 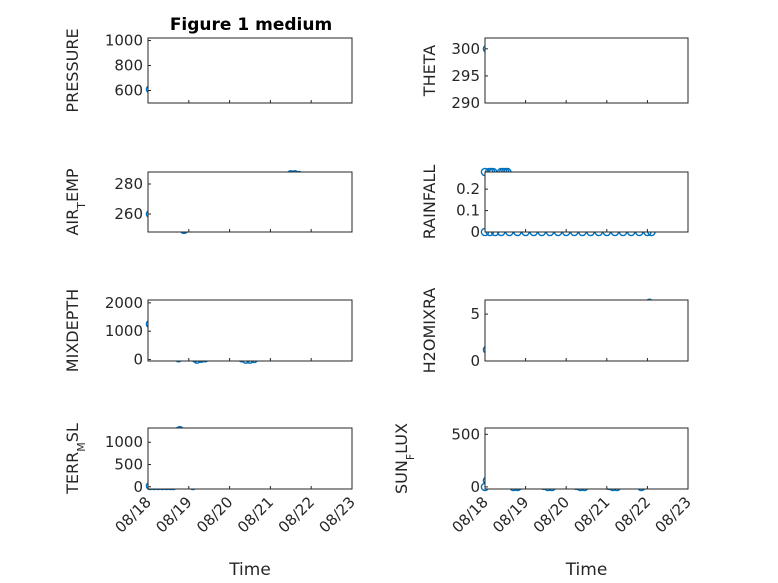 I want to click on subplot-rainfall: 0 0.1 0.2 RAINFALL, so click(x=554, y=203).